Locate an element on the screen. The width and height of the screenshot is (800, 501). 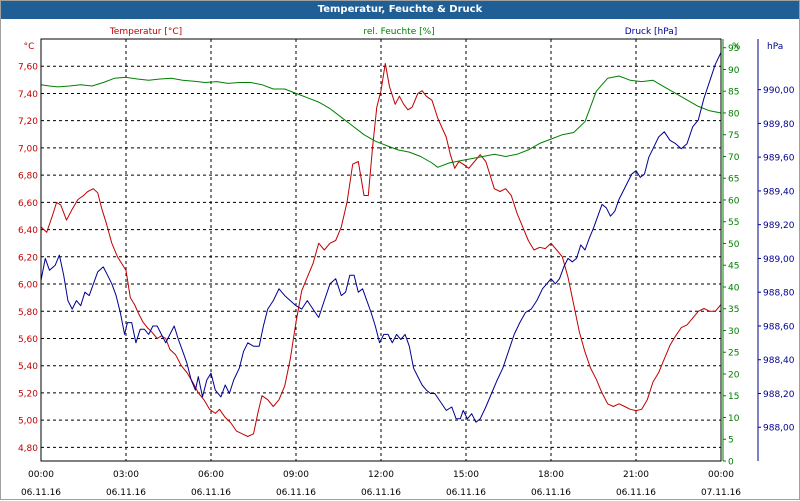
humidity-tick-label: 15 is located at coordinates (733, 397).